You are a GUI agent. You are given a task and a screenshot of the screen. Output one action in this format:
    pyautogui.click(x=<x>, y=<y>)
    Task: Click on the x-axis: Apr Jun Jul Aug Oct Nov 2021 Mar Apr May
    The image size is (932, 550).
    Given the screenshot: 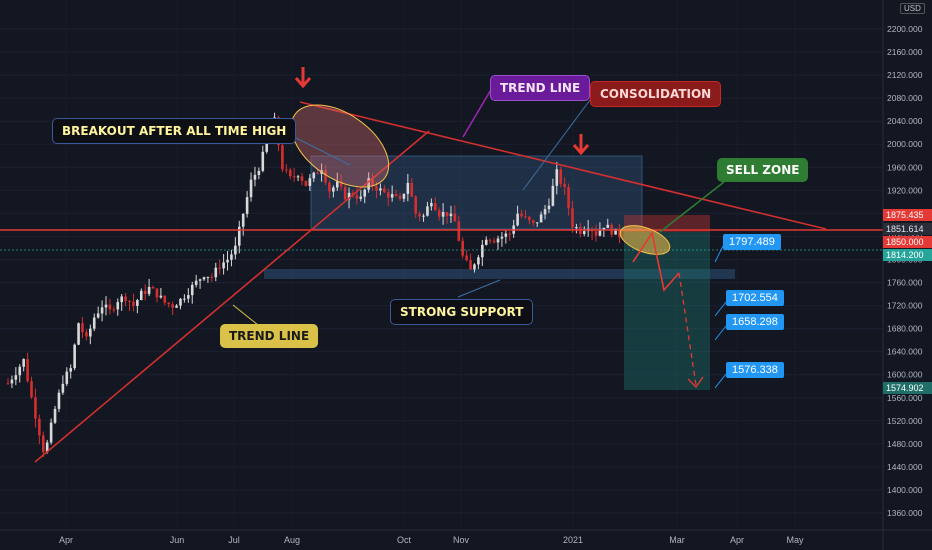 What is the action you would take?
    pyautogui.click(x=466, y=537)
    